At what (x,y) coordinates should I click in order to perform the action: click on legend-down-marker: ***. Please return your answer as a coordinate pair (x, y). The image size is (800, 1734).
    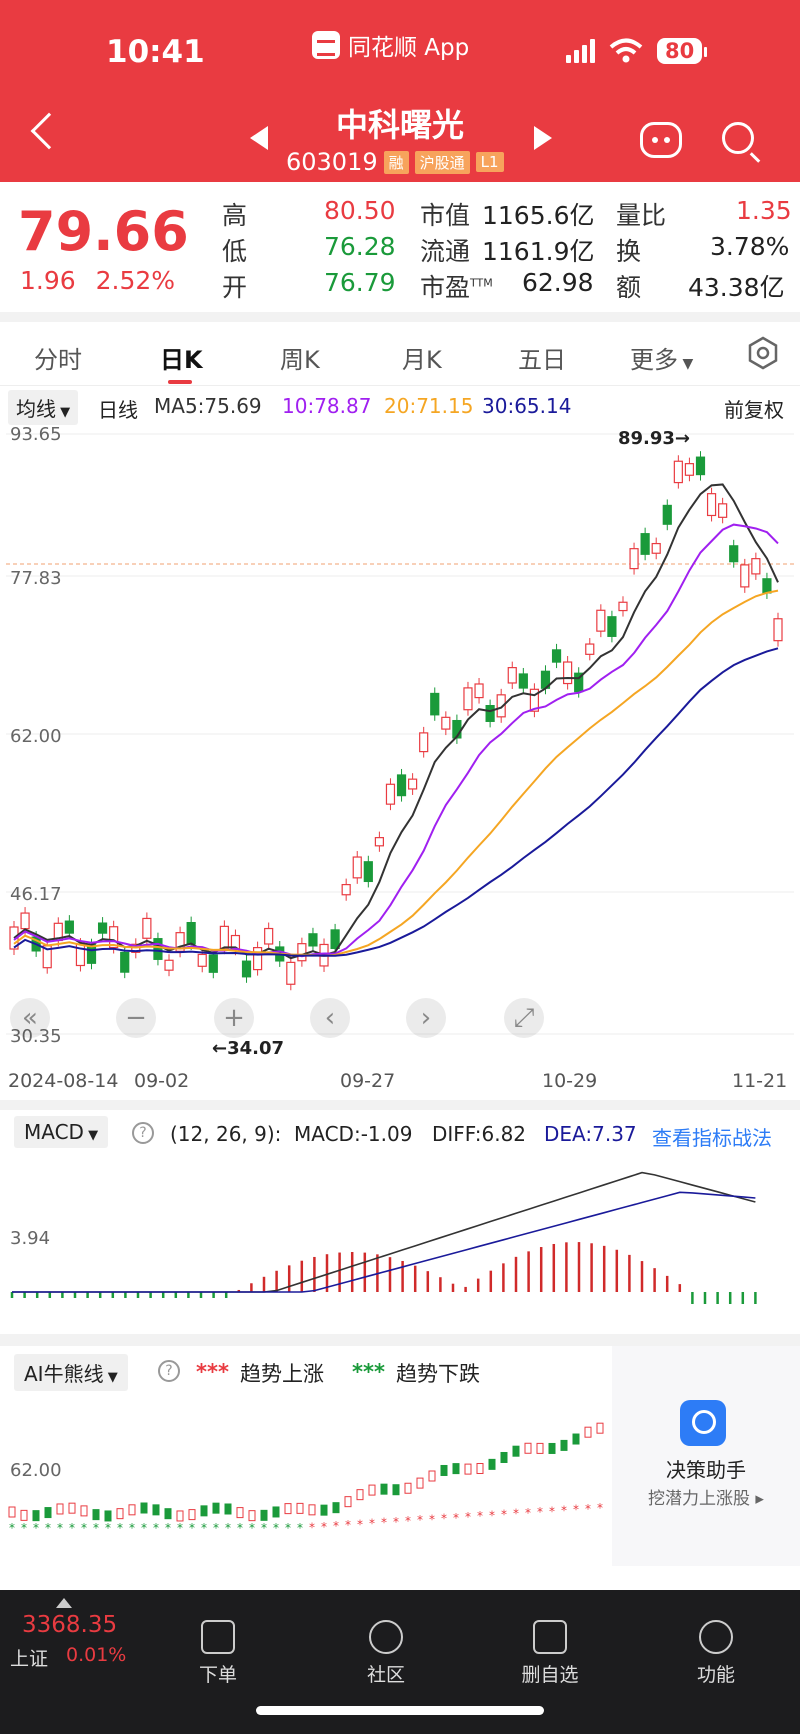
    Looking at the image, I should click on (368, 1372).